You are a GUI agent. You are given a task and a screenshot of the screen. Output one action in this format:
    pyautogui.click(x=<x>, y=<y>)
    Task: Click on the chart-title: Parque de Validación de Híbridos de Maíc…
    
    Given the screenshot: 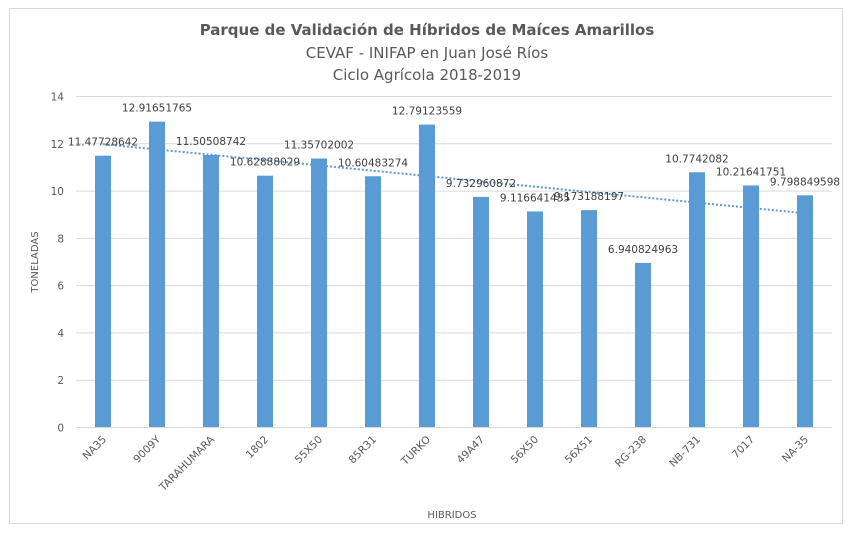 What is the action you would take?
    pyautogui.click(x=427, y=30)
    